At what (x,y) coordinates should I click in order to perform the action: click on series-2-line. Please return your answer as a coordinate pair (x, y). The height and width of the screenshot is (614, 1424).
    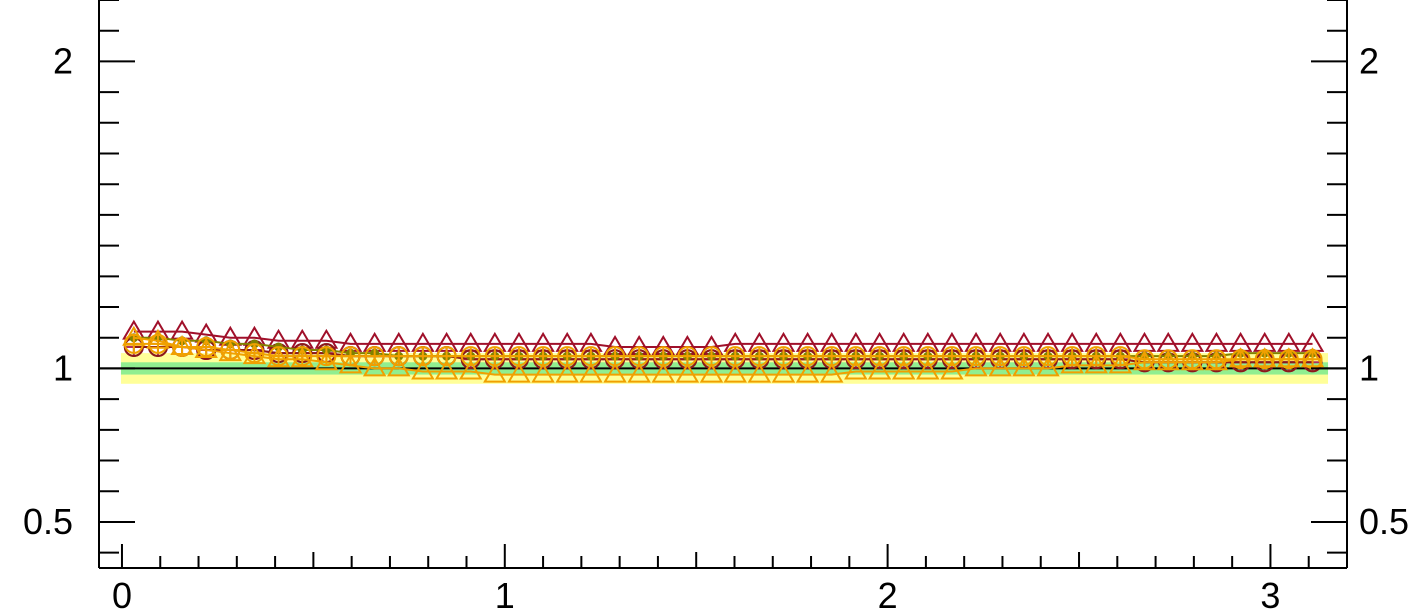
    Looking at the image, I should click on (723, 354).